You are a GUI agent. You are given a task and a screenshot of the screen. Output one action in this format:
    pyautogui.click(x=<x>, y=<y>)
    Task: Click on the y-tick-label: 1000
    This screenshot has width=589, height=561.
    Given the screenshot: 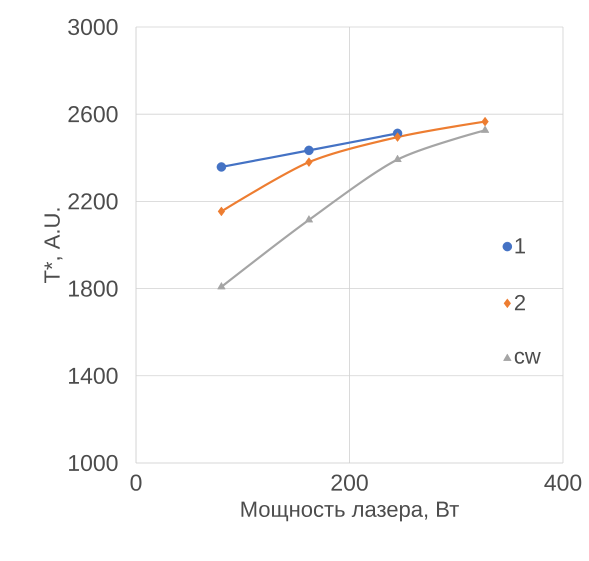 What is the action you would take?
    pyautogui.click(x=93, y=463)
    